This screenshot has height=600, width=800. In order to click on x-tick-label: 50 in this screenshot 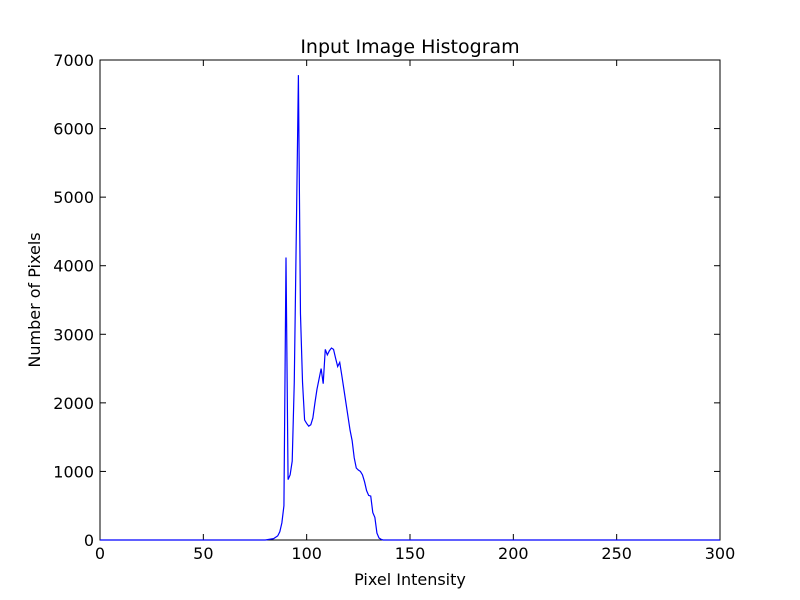, I will do `click(203, 553)`.